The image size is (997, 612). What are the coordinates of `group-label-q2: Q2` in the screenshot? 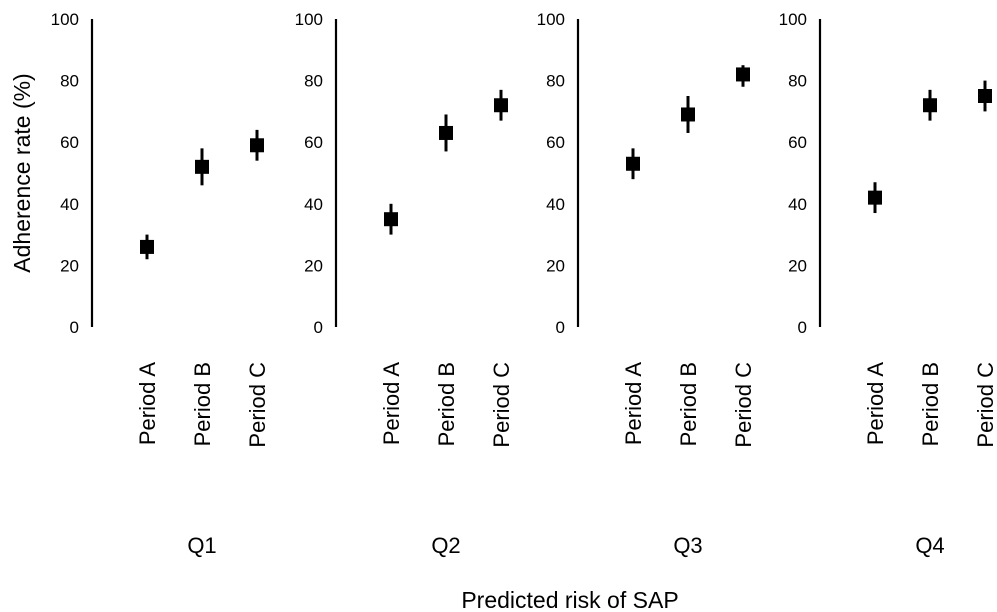 It's located at (445, 545).